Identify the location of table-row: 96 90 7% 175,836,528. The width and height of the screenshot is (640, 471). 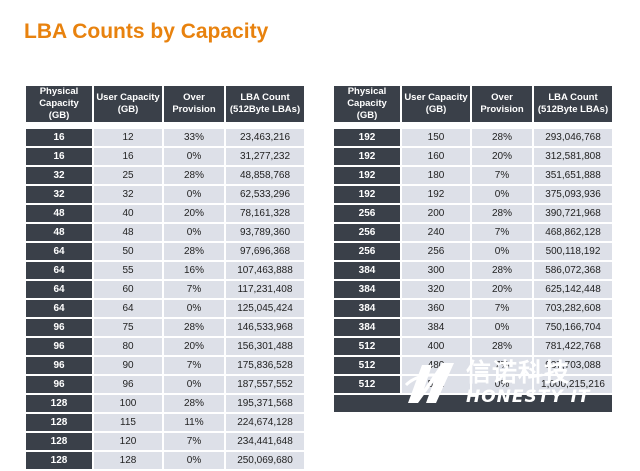
(165, 365).